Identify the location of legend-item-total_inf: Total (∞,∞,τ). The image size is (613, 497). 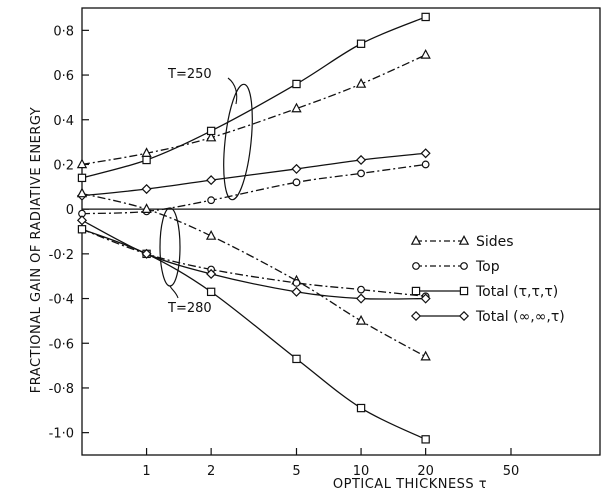
(487, 317).